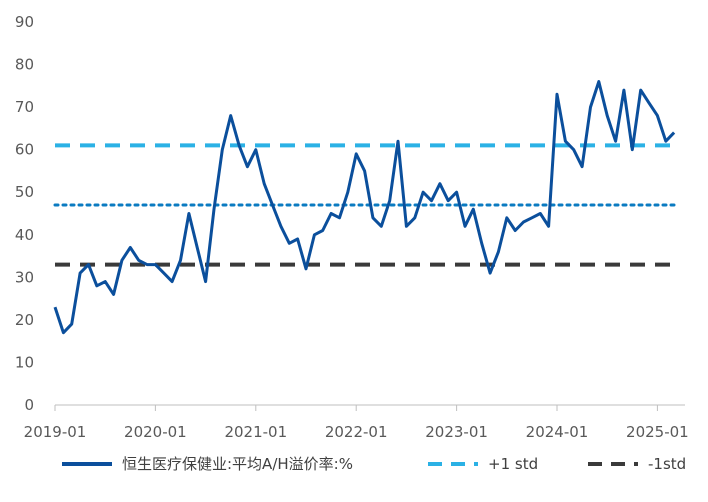 The height and width of the screenshot is (502, 708). I want to click on x-tick-label: 2021-01, so click(255, 432).